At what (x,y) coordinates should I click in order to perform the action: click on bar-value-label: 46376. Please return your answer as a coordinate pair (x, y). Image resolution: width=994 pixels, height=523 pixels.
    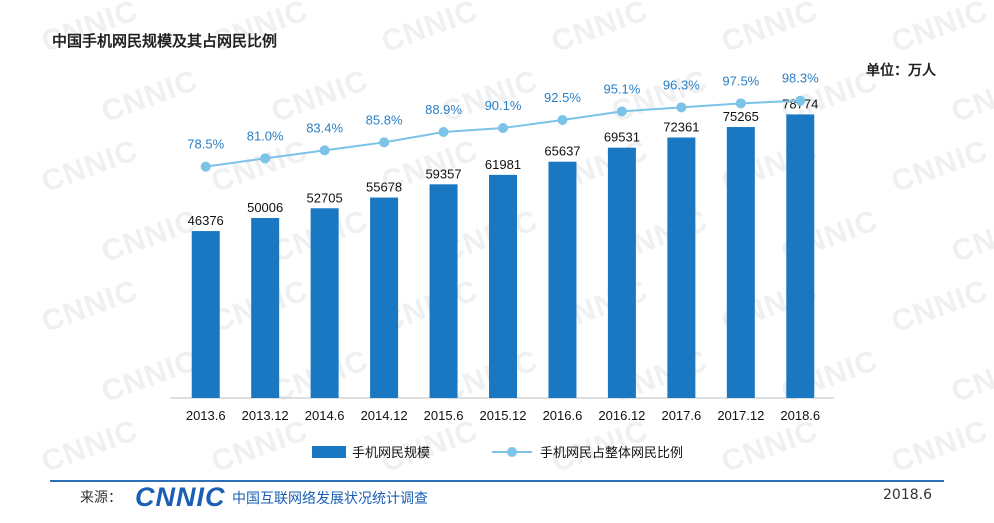
    Looking at the image, I should click on (206, 220).